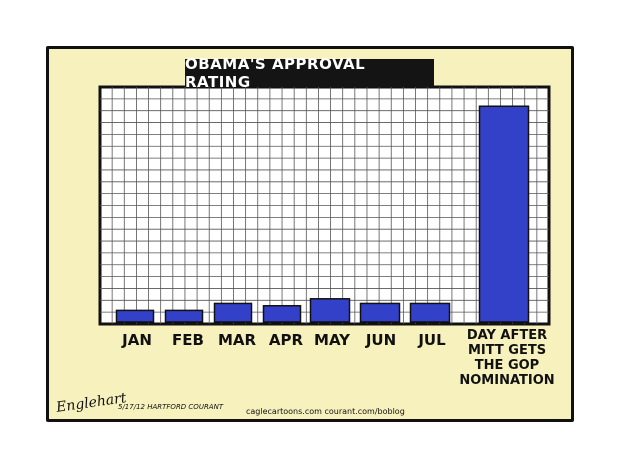  I want to click on bar-mar, so click(233, 312).